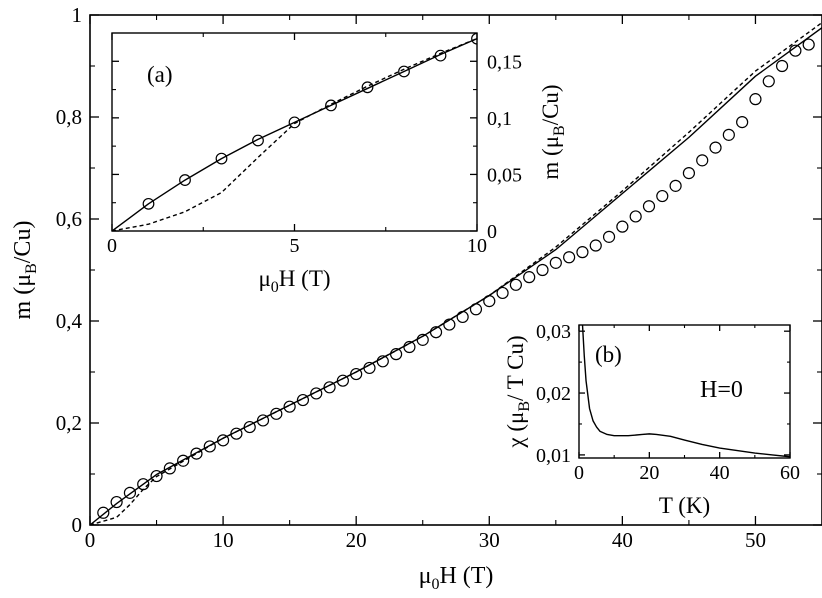  Describe the element at coordinates (69, 117) in the screenshot. I see `y-tick-label: 0,8` at that location.